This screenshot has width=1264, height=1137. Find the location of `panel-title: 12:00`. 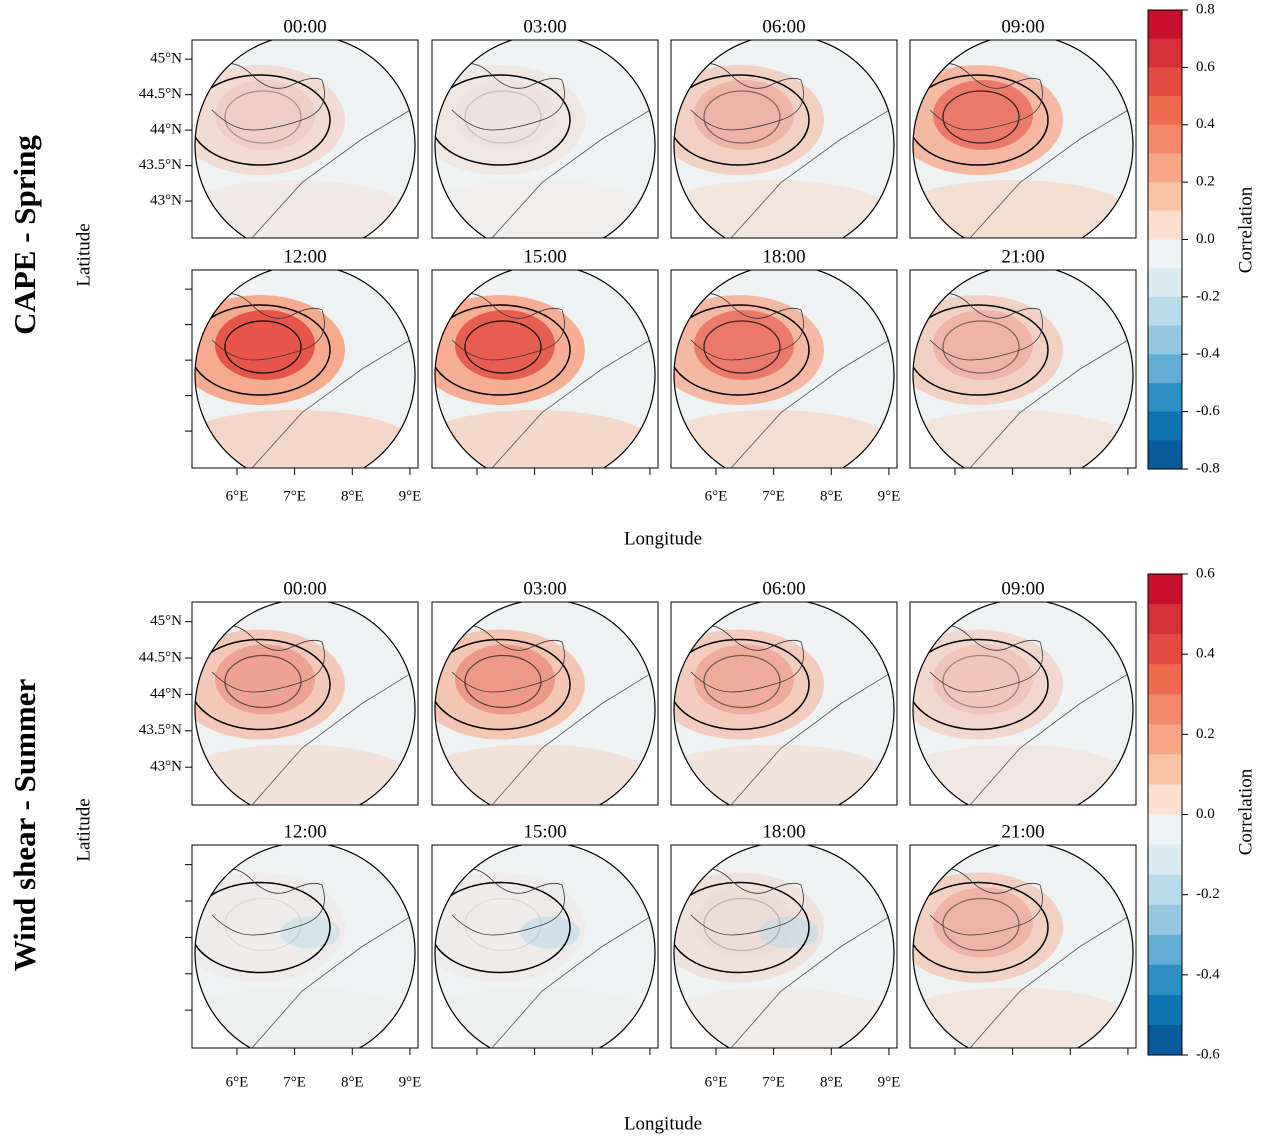

panel-title: 12:00 is located at coordinates (304, 831).